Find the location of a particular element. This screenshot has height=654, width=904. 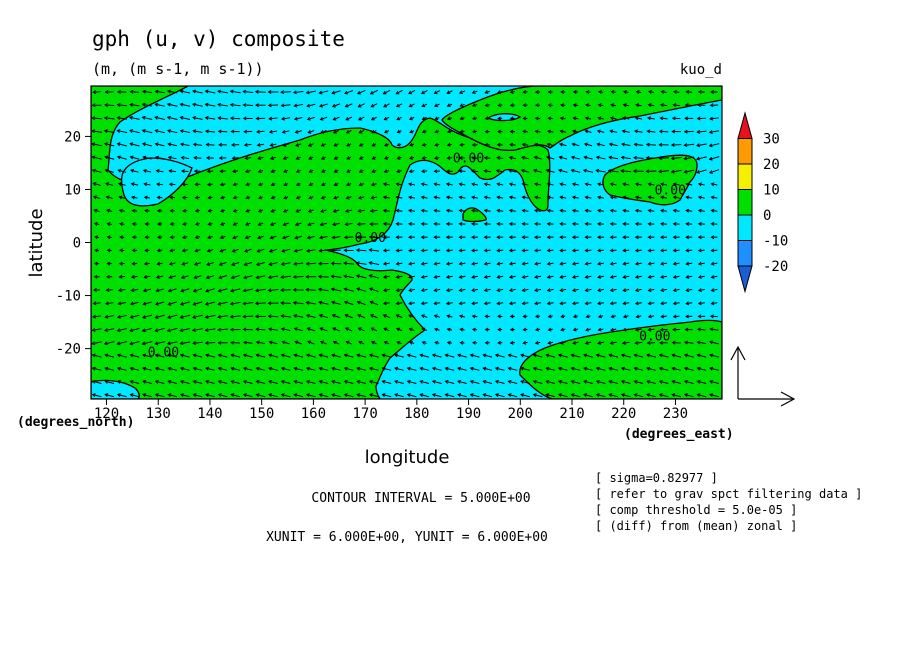

x-tick-label: 210 is located at coordinates (571, 414).